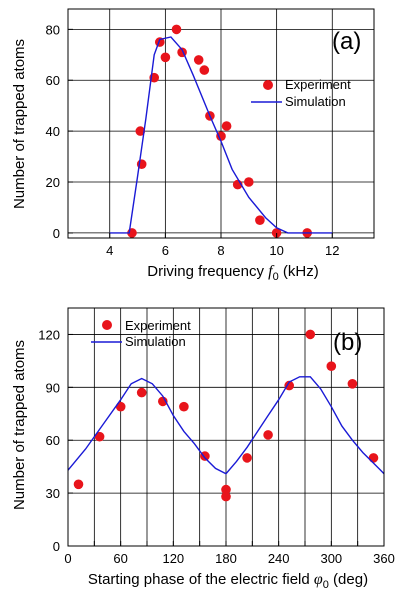 This screenshot has width=401, height=595. What do you see at coordinates (120, 558) in the screenshot?
I see `x-tick-label: 60` at bounding box center [120, 558].